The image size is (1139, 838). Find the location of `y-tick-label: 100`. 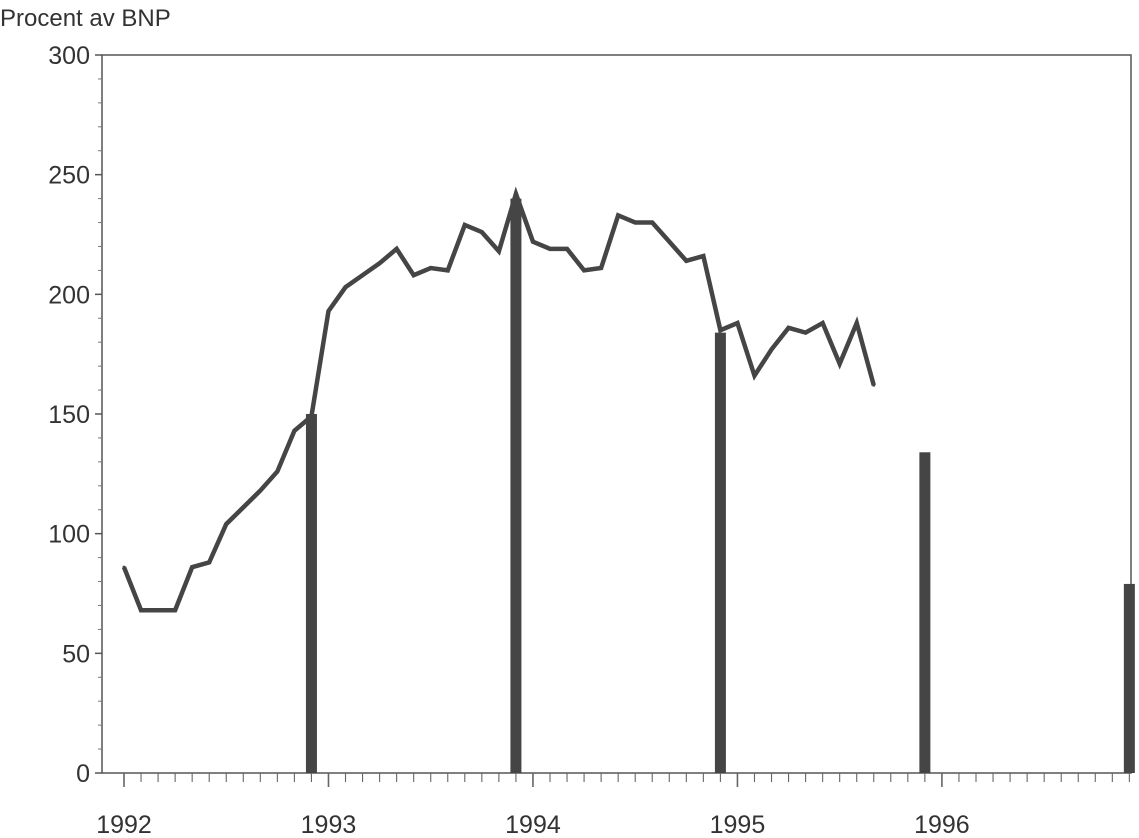

y-tick-label: 100 is located at coordinates (69, 535).